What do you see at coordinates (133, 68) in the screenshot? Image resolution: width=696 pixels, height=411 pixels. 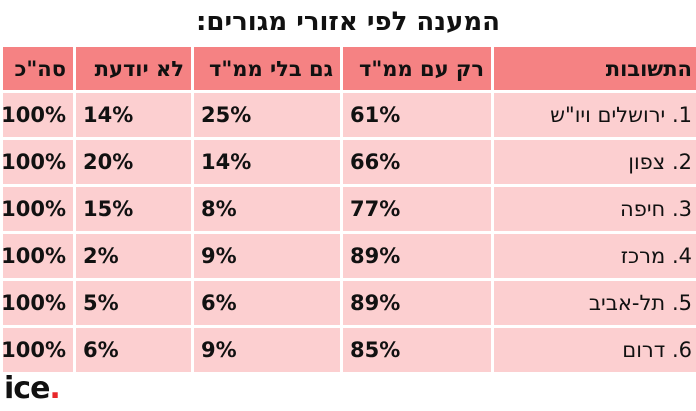 I see `header-dont-know: לא יודעת` at bounding box center [133, 68].